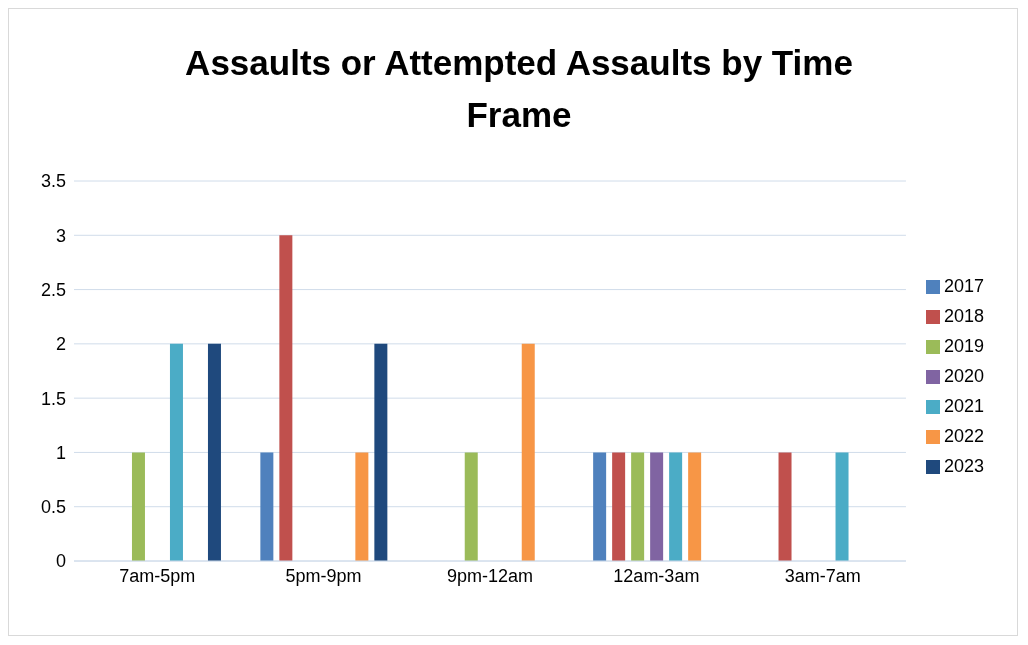 The width and height of the screenshot is (1028, 645). Describe the element at coordinates (963, 436) in the screenshot. I see `legend-label: 2022` at that location.